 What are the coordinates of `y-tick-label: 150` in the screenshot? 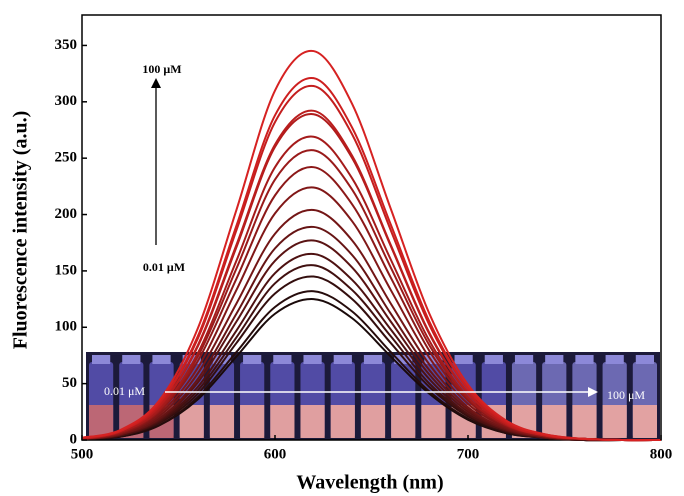 It's located at (66, 270).